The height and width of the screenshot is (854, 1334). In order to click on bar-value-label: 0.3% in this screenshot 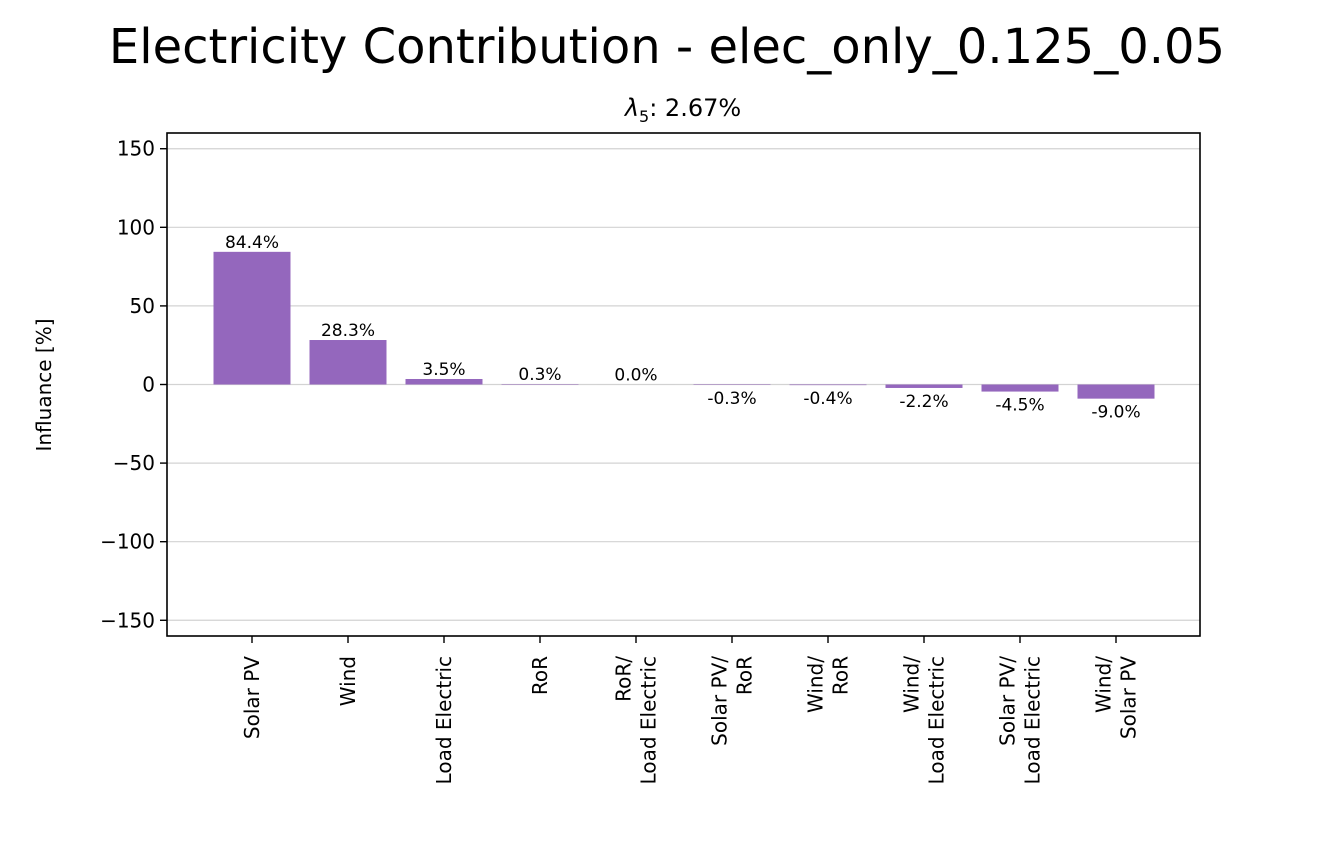, I will do `click(539, 375)`.